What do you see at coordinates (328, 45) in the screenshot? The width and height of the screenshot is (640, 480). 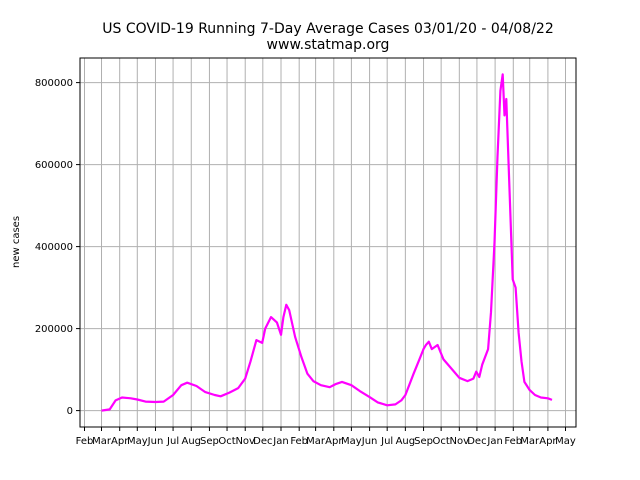 I see `chart-subtitle: www.statmap.org` at bounding box center [328, 45].